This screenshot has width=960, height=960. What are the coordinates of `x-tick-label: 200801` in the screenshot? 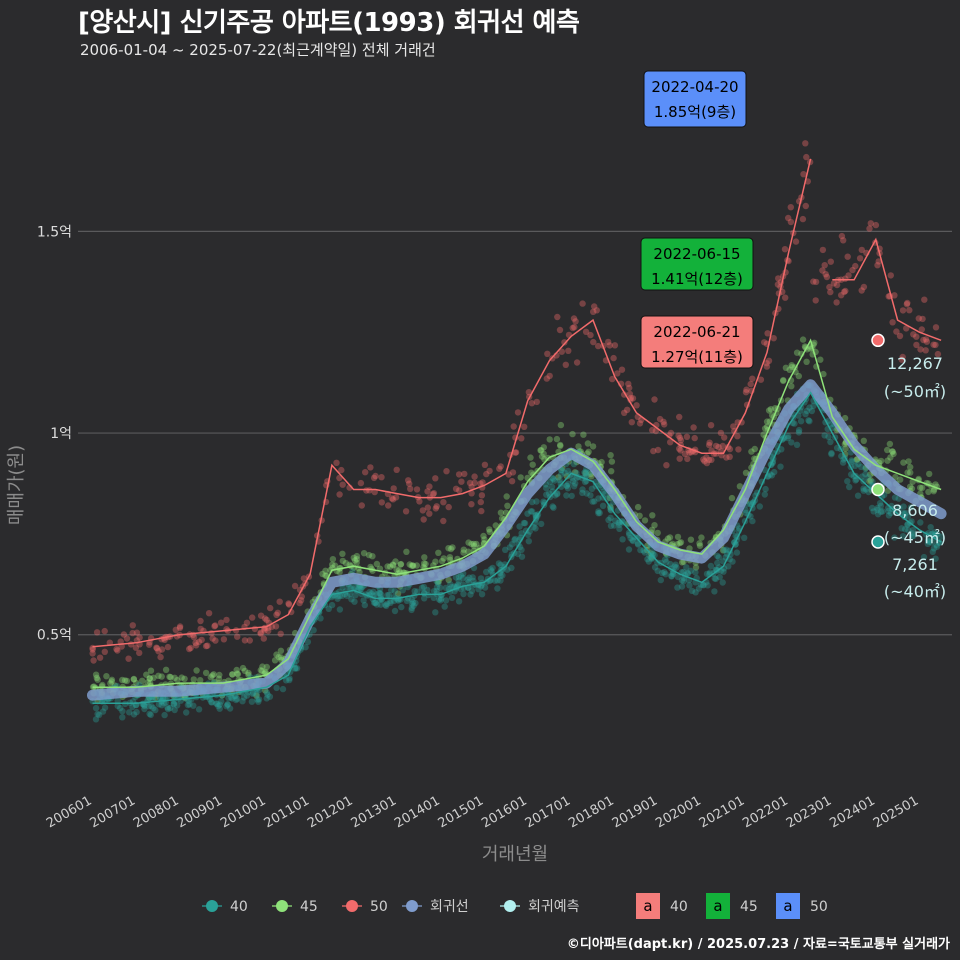 It's located at (156, 812).